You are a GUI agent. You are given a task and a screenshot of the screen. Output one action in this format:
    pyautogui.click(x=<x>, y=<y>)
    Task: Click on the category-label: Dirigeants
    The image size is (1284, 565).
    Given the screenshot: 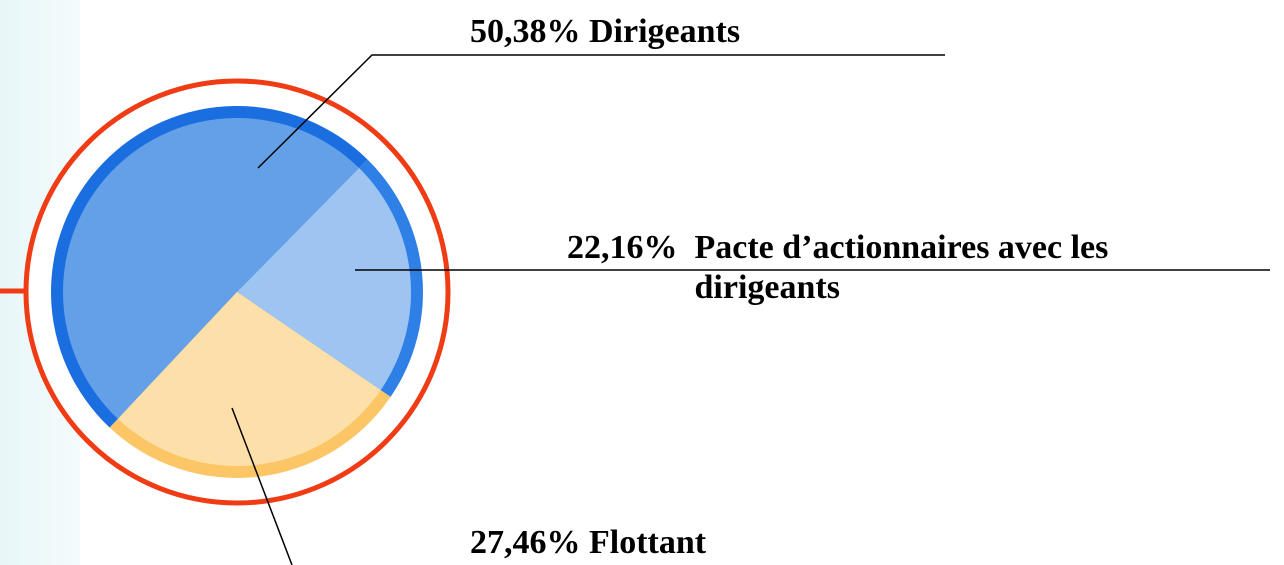 What is the action you would take?
    pyautogui.click(x=665, y=31)
    